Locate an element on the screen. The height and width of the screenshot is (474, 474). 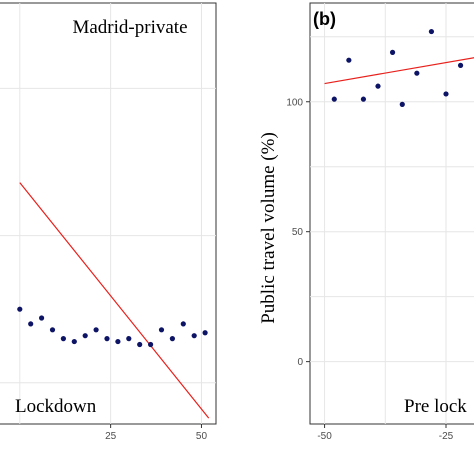
trend-line is located at coordinates (399, 71).